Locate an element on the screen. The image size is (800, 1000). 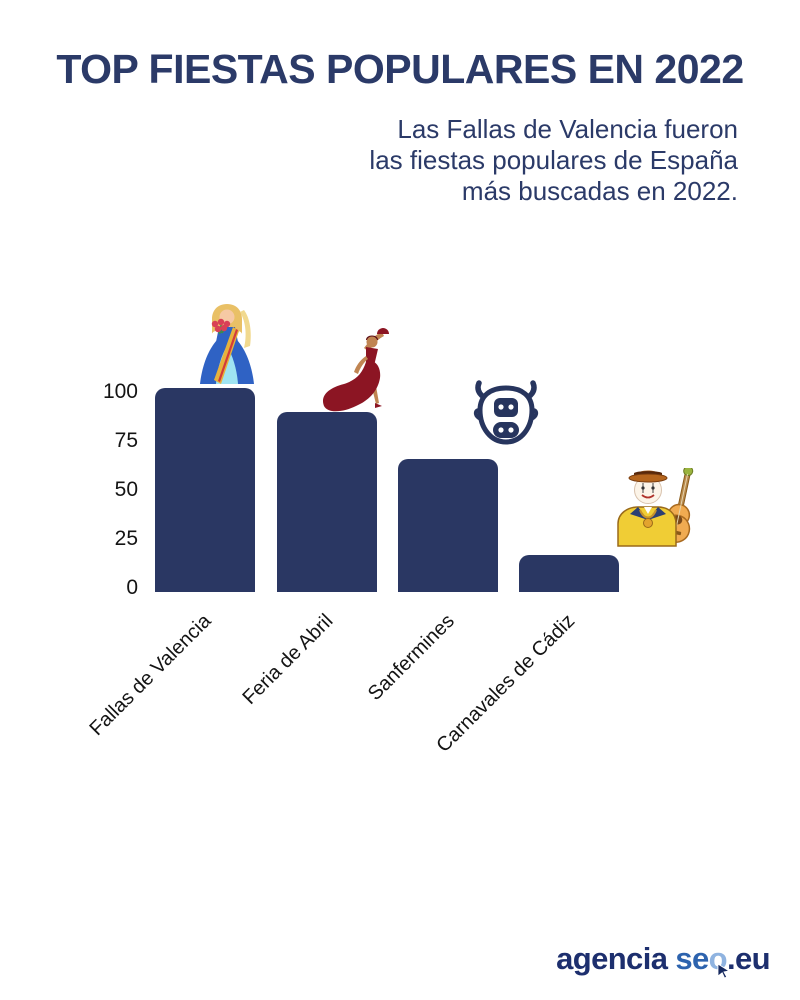
subtitle-line: las fiestas populares de España is located at coordinates (553, 160).